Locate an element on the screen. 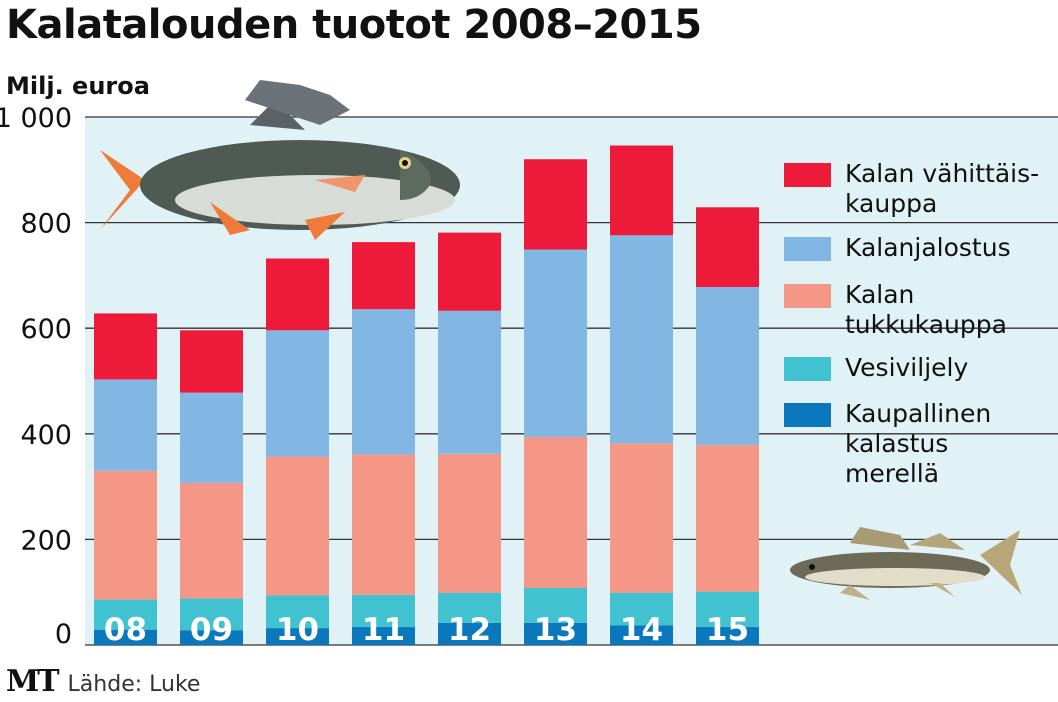  x-tick-label: 15 is located at coordinates (727, 630).